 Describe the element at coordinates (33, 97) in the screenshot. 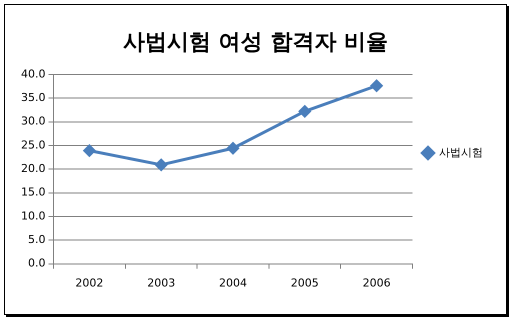

I see `y-tick-label: 35.0` at that location.